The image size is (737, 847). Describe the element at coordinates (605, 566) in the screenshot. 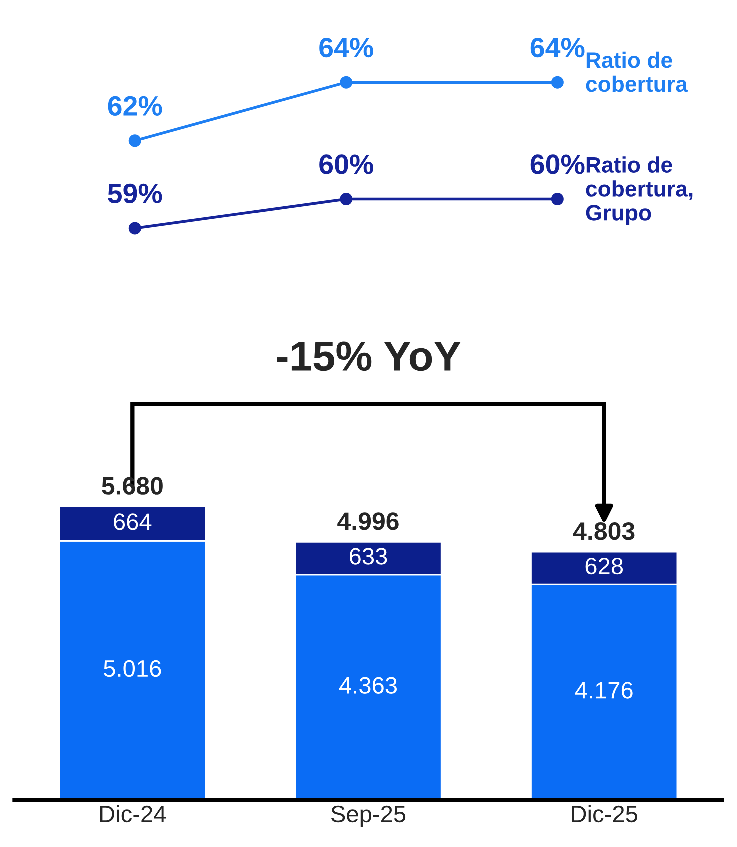

I see `data-label: 628` at that location.